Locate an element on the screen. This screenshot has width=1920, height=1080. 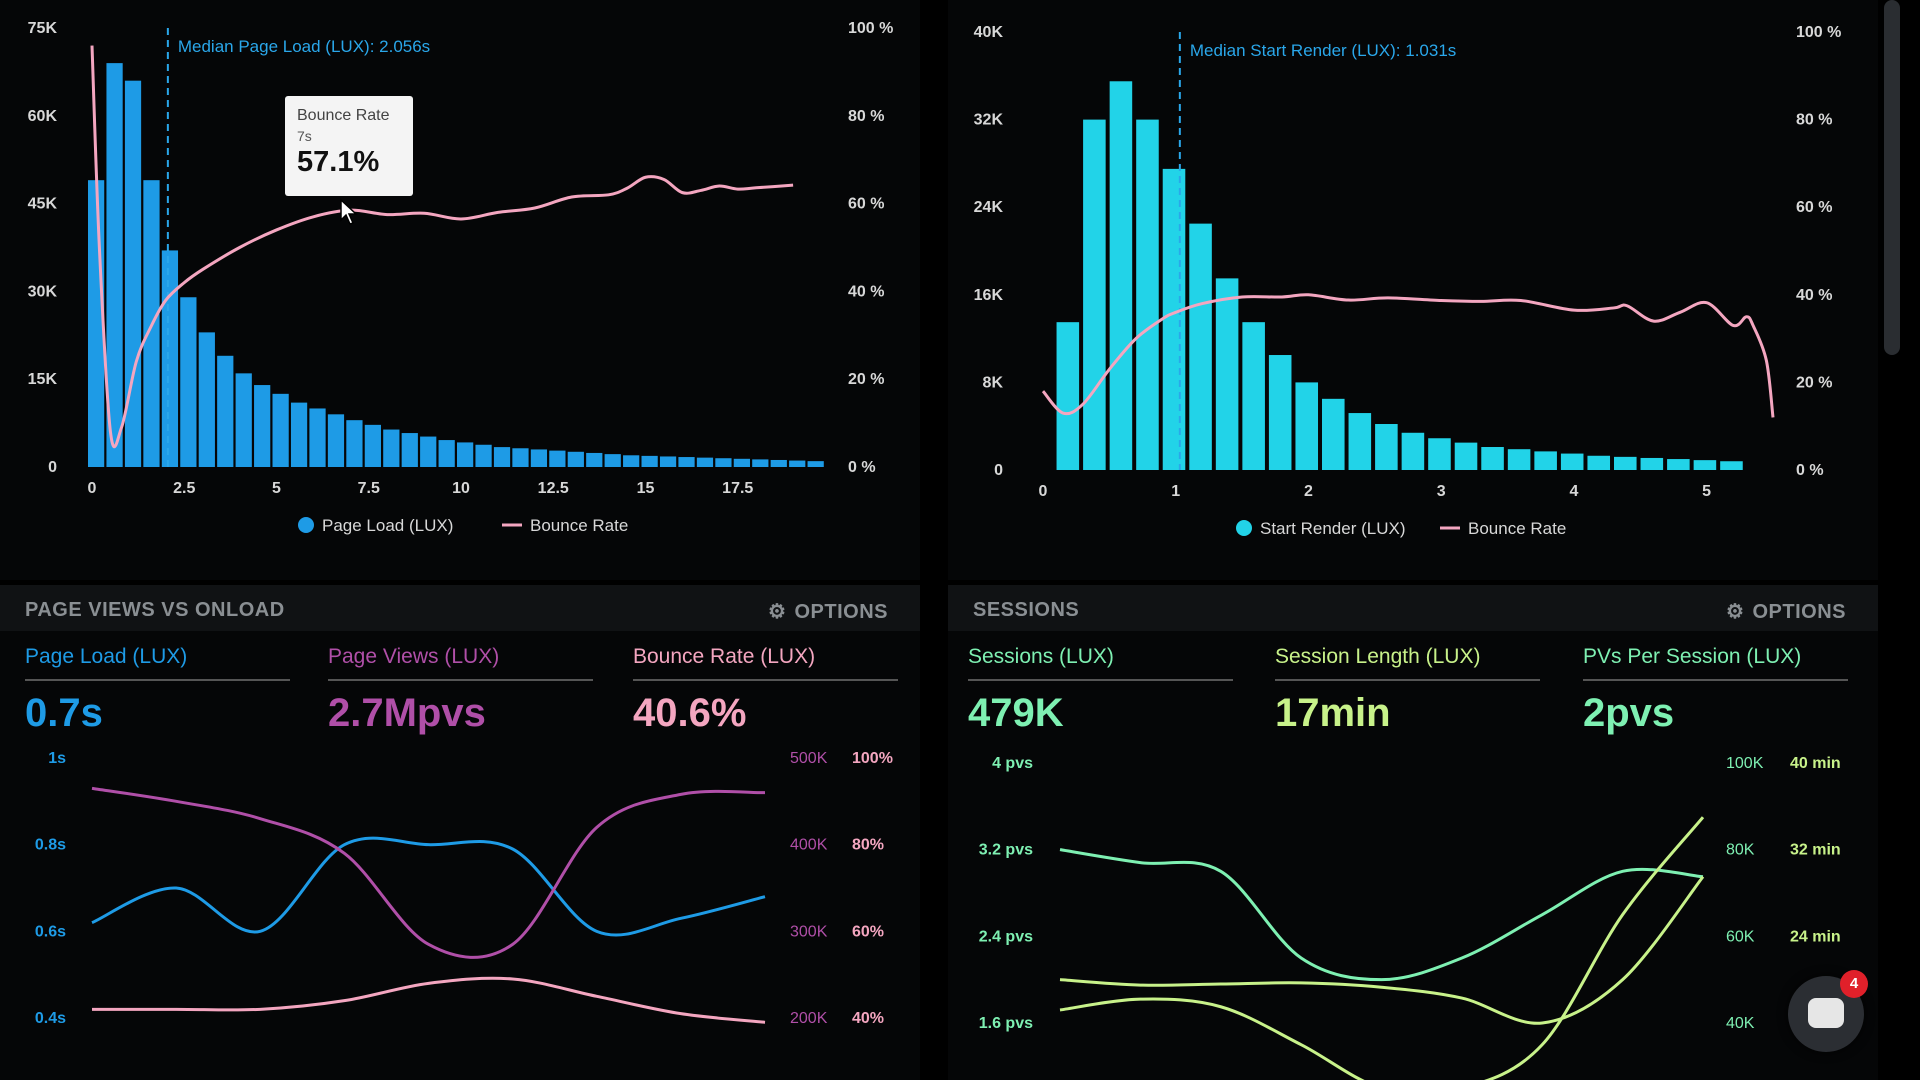
median-label: Median Start Render (LUX): 1.031s is located at coordinates (1323, 50).